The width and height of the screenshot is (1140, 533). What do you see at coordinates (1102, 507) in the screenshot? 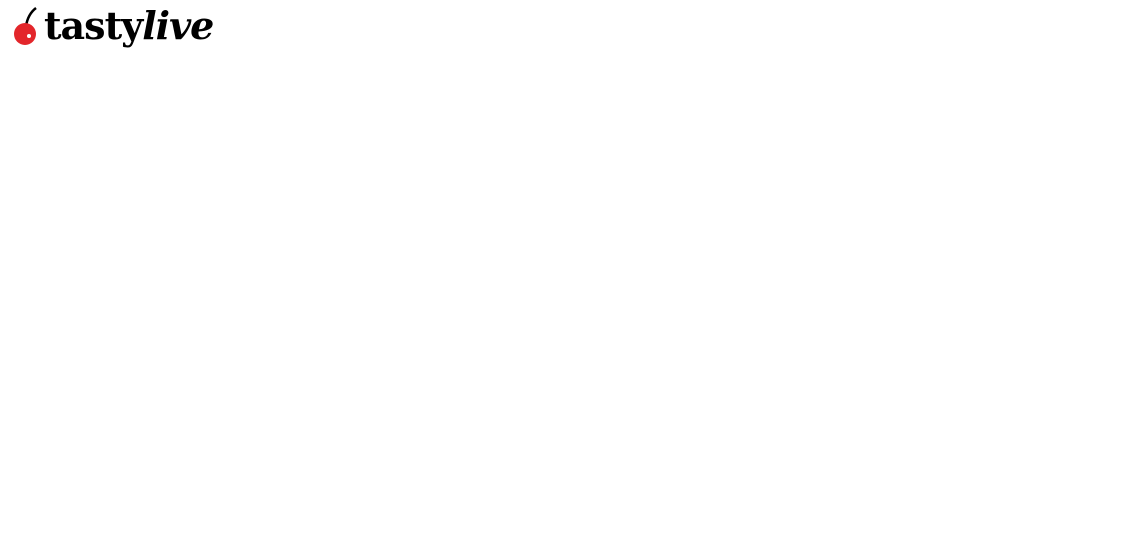
I see `y-tick-label: -5.0%` at bounding box center [1102, 507].